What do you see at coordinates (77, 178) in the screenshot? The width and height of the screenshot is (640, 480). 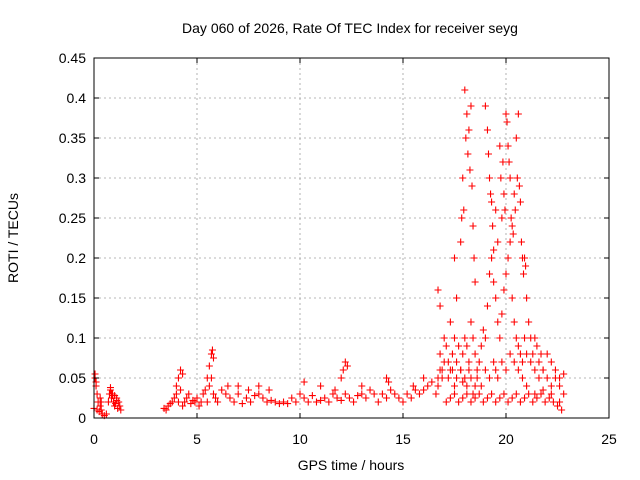 I see `y-tick-label: 0.3` at bounding box center [77, 178].